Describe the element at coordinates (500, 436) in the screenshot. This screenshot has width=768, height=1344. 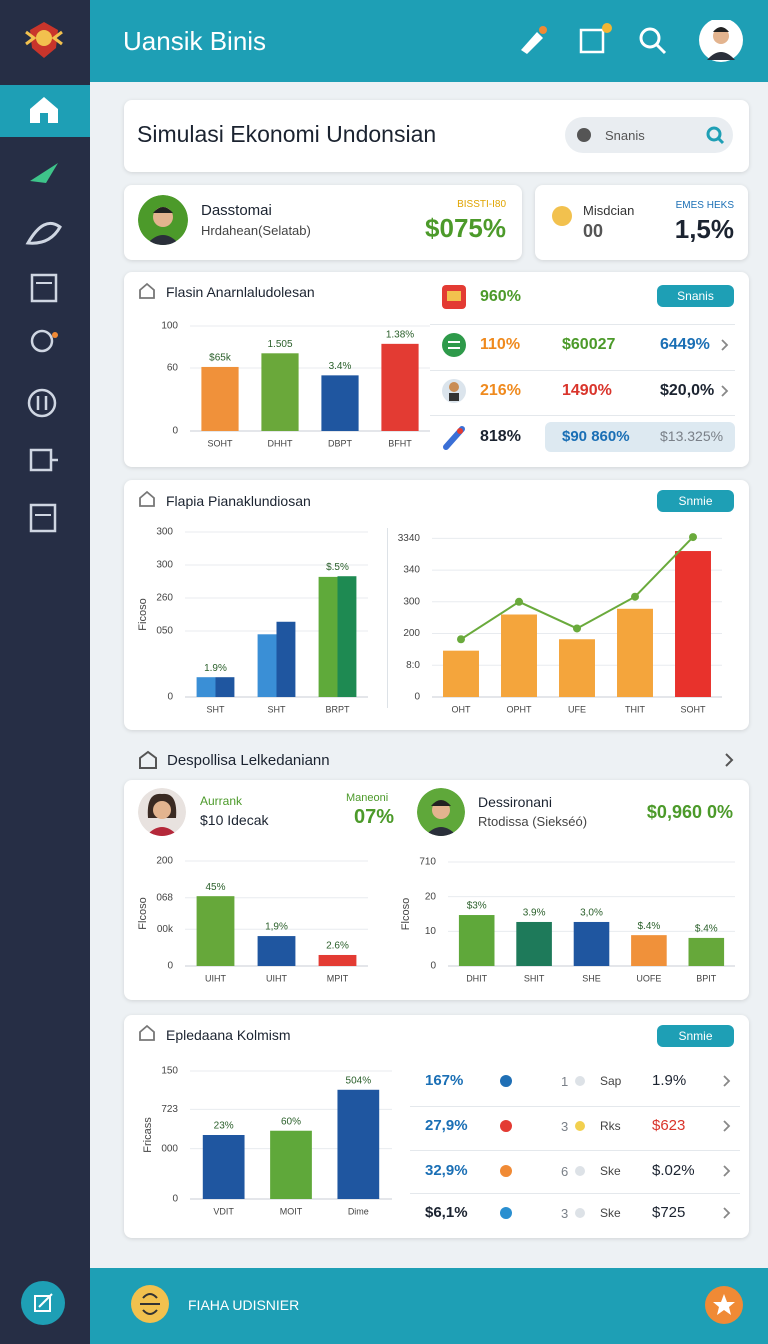
I see `row-value: 818%` at that location.